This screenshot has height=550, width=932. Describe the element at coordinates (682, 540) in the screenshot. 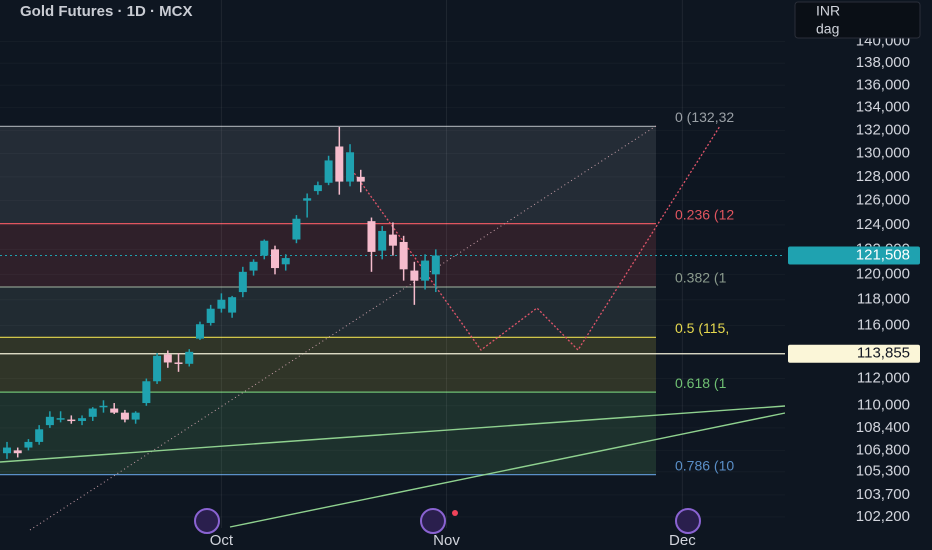

I see `x-tick-label: Dec` at that location.